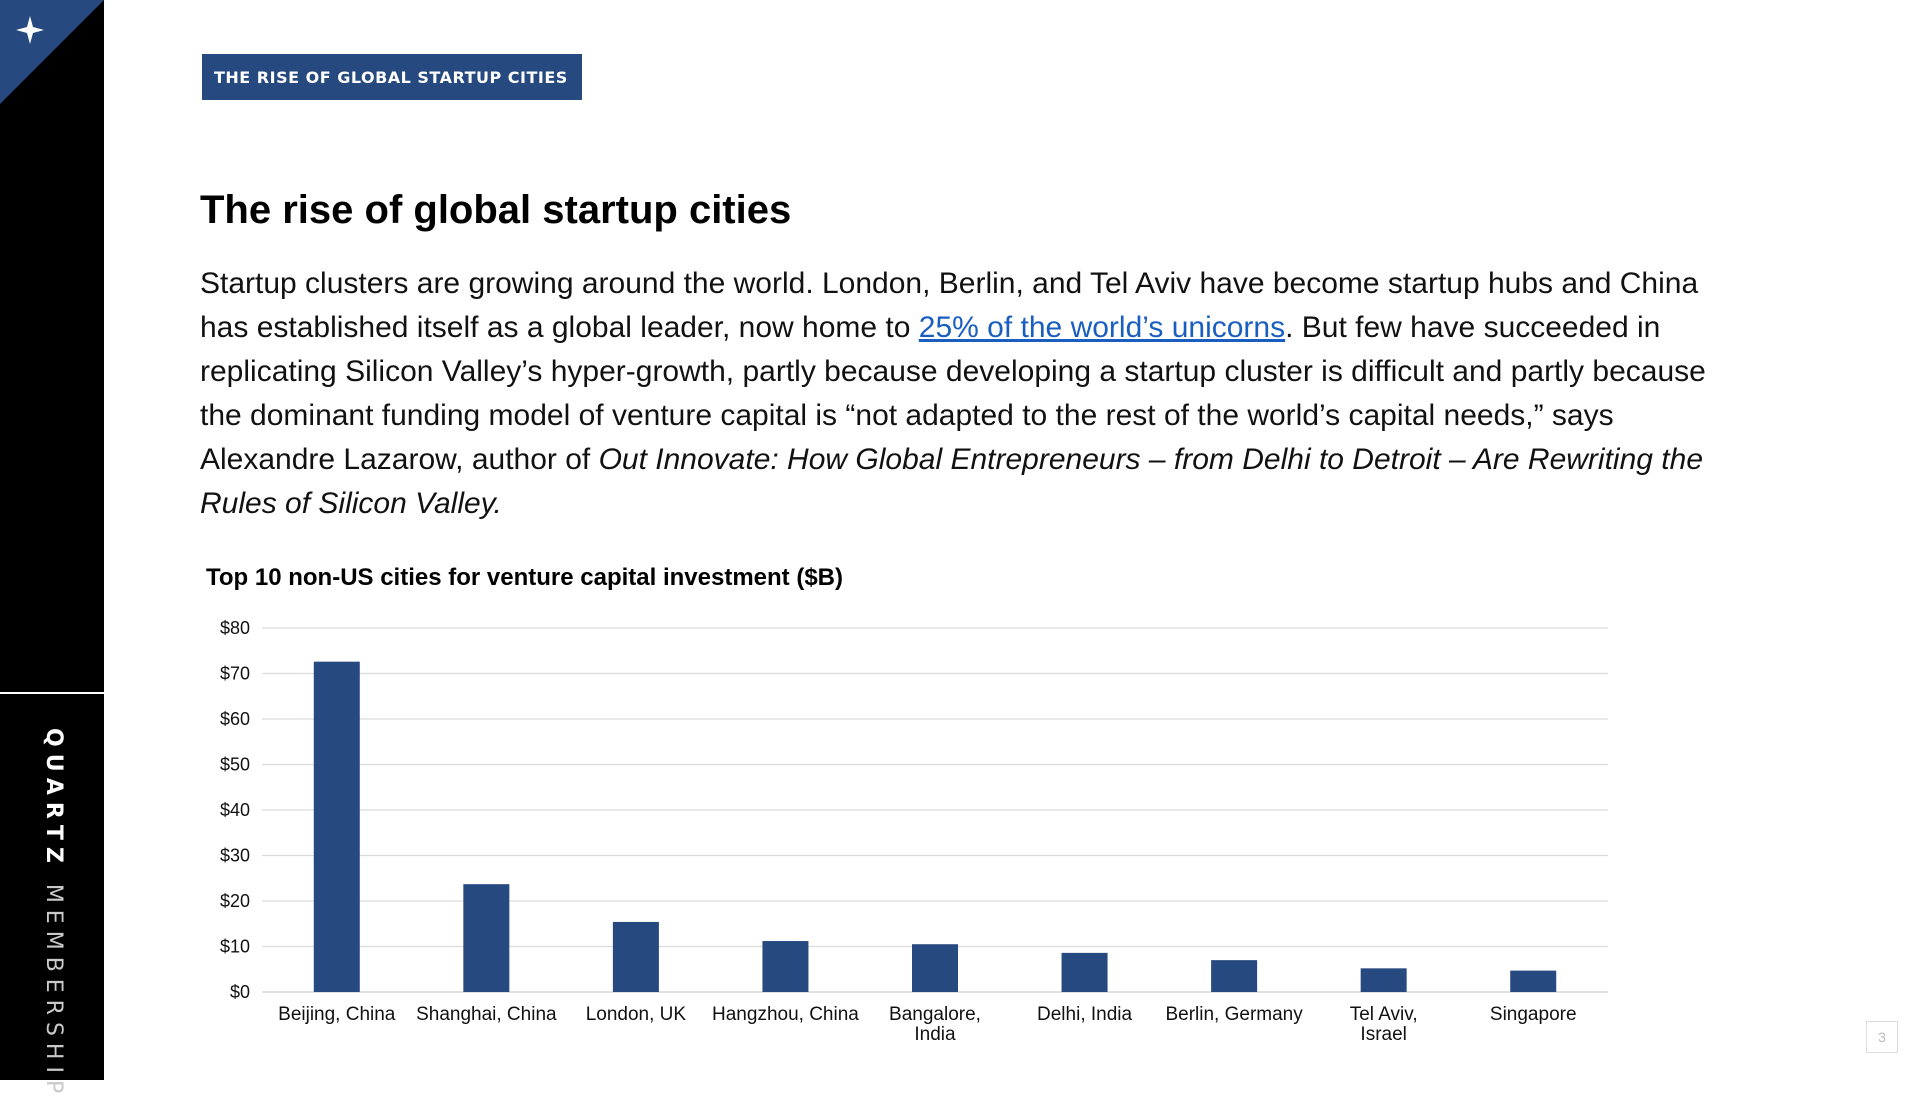  I want to click on brand-word-membership: MEMBERSHIP, so click(53, 991).